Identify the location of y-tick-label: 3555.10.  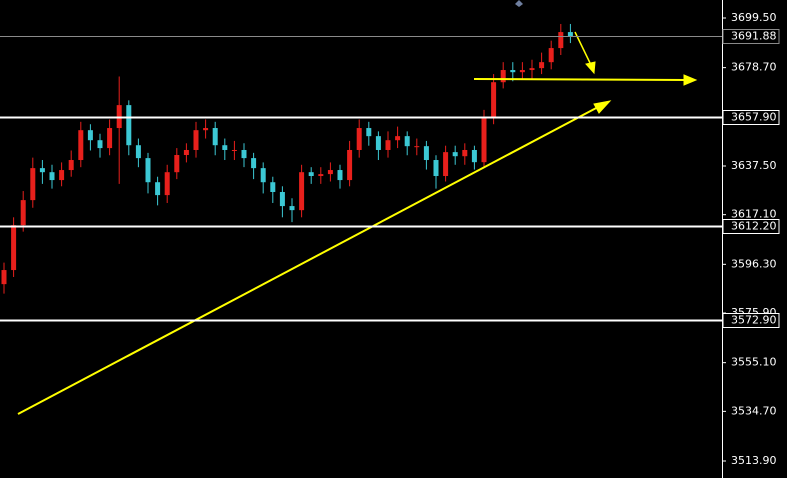
(754, 362).